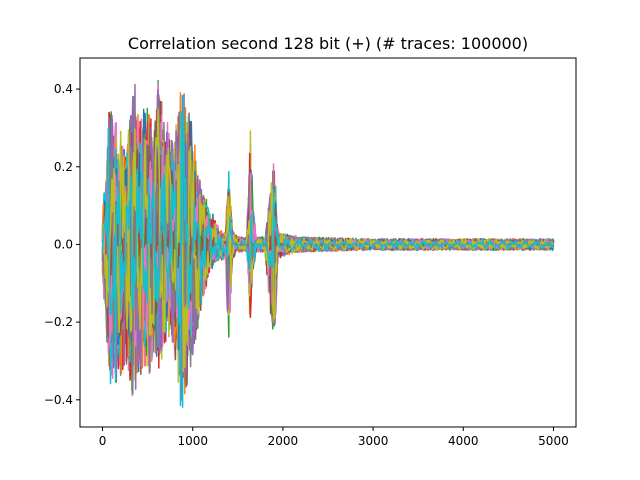 Image resolution: width=640 pixels, height=480 pixels. Describe the element at coordinates (553, 441) in the screenshot. I see `x-tick-label: 5000` at that location.